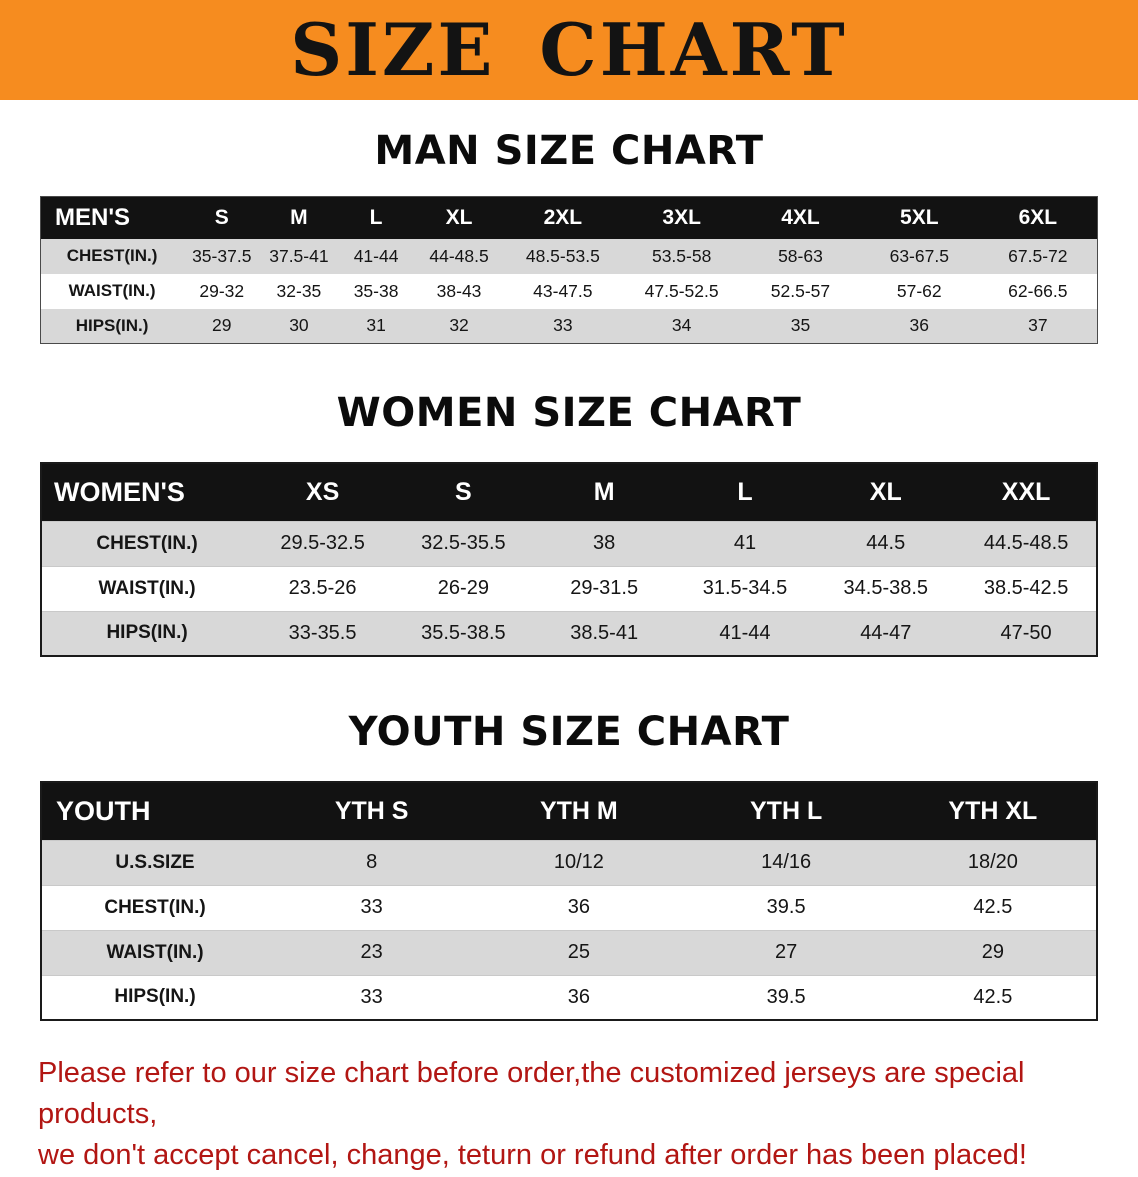  Describe the element at coordinates (1026, 588) in the screenshot. I see `value-cell: 38.5-42.5` at that location.